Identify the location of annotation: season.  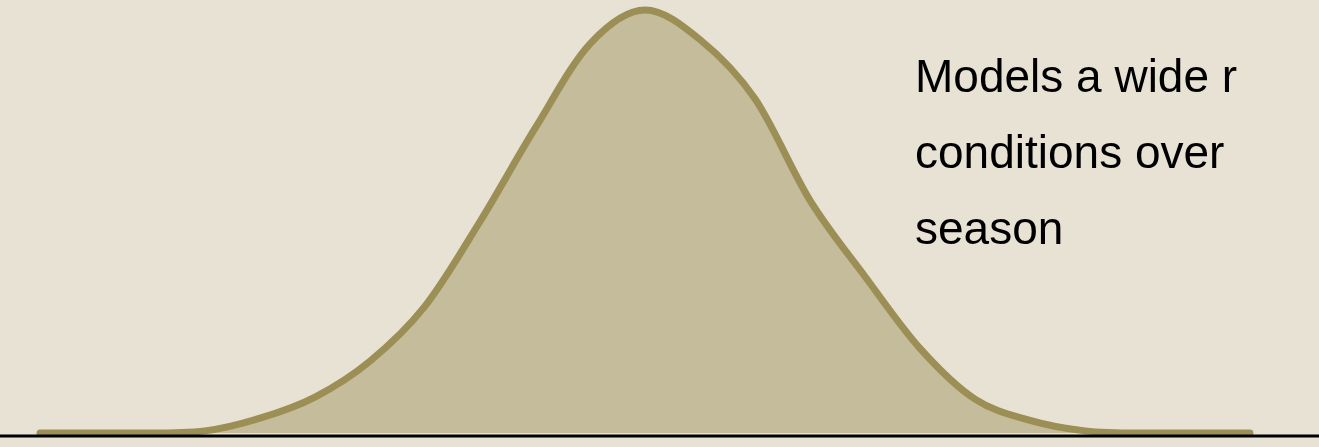
(990, 228).